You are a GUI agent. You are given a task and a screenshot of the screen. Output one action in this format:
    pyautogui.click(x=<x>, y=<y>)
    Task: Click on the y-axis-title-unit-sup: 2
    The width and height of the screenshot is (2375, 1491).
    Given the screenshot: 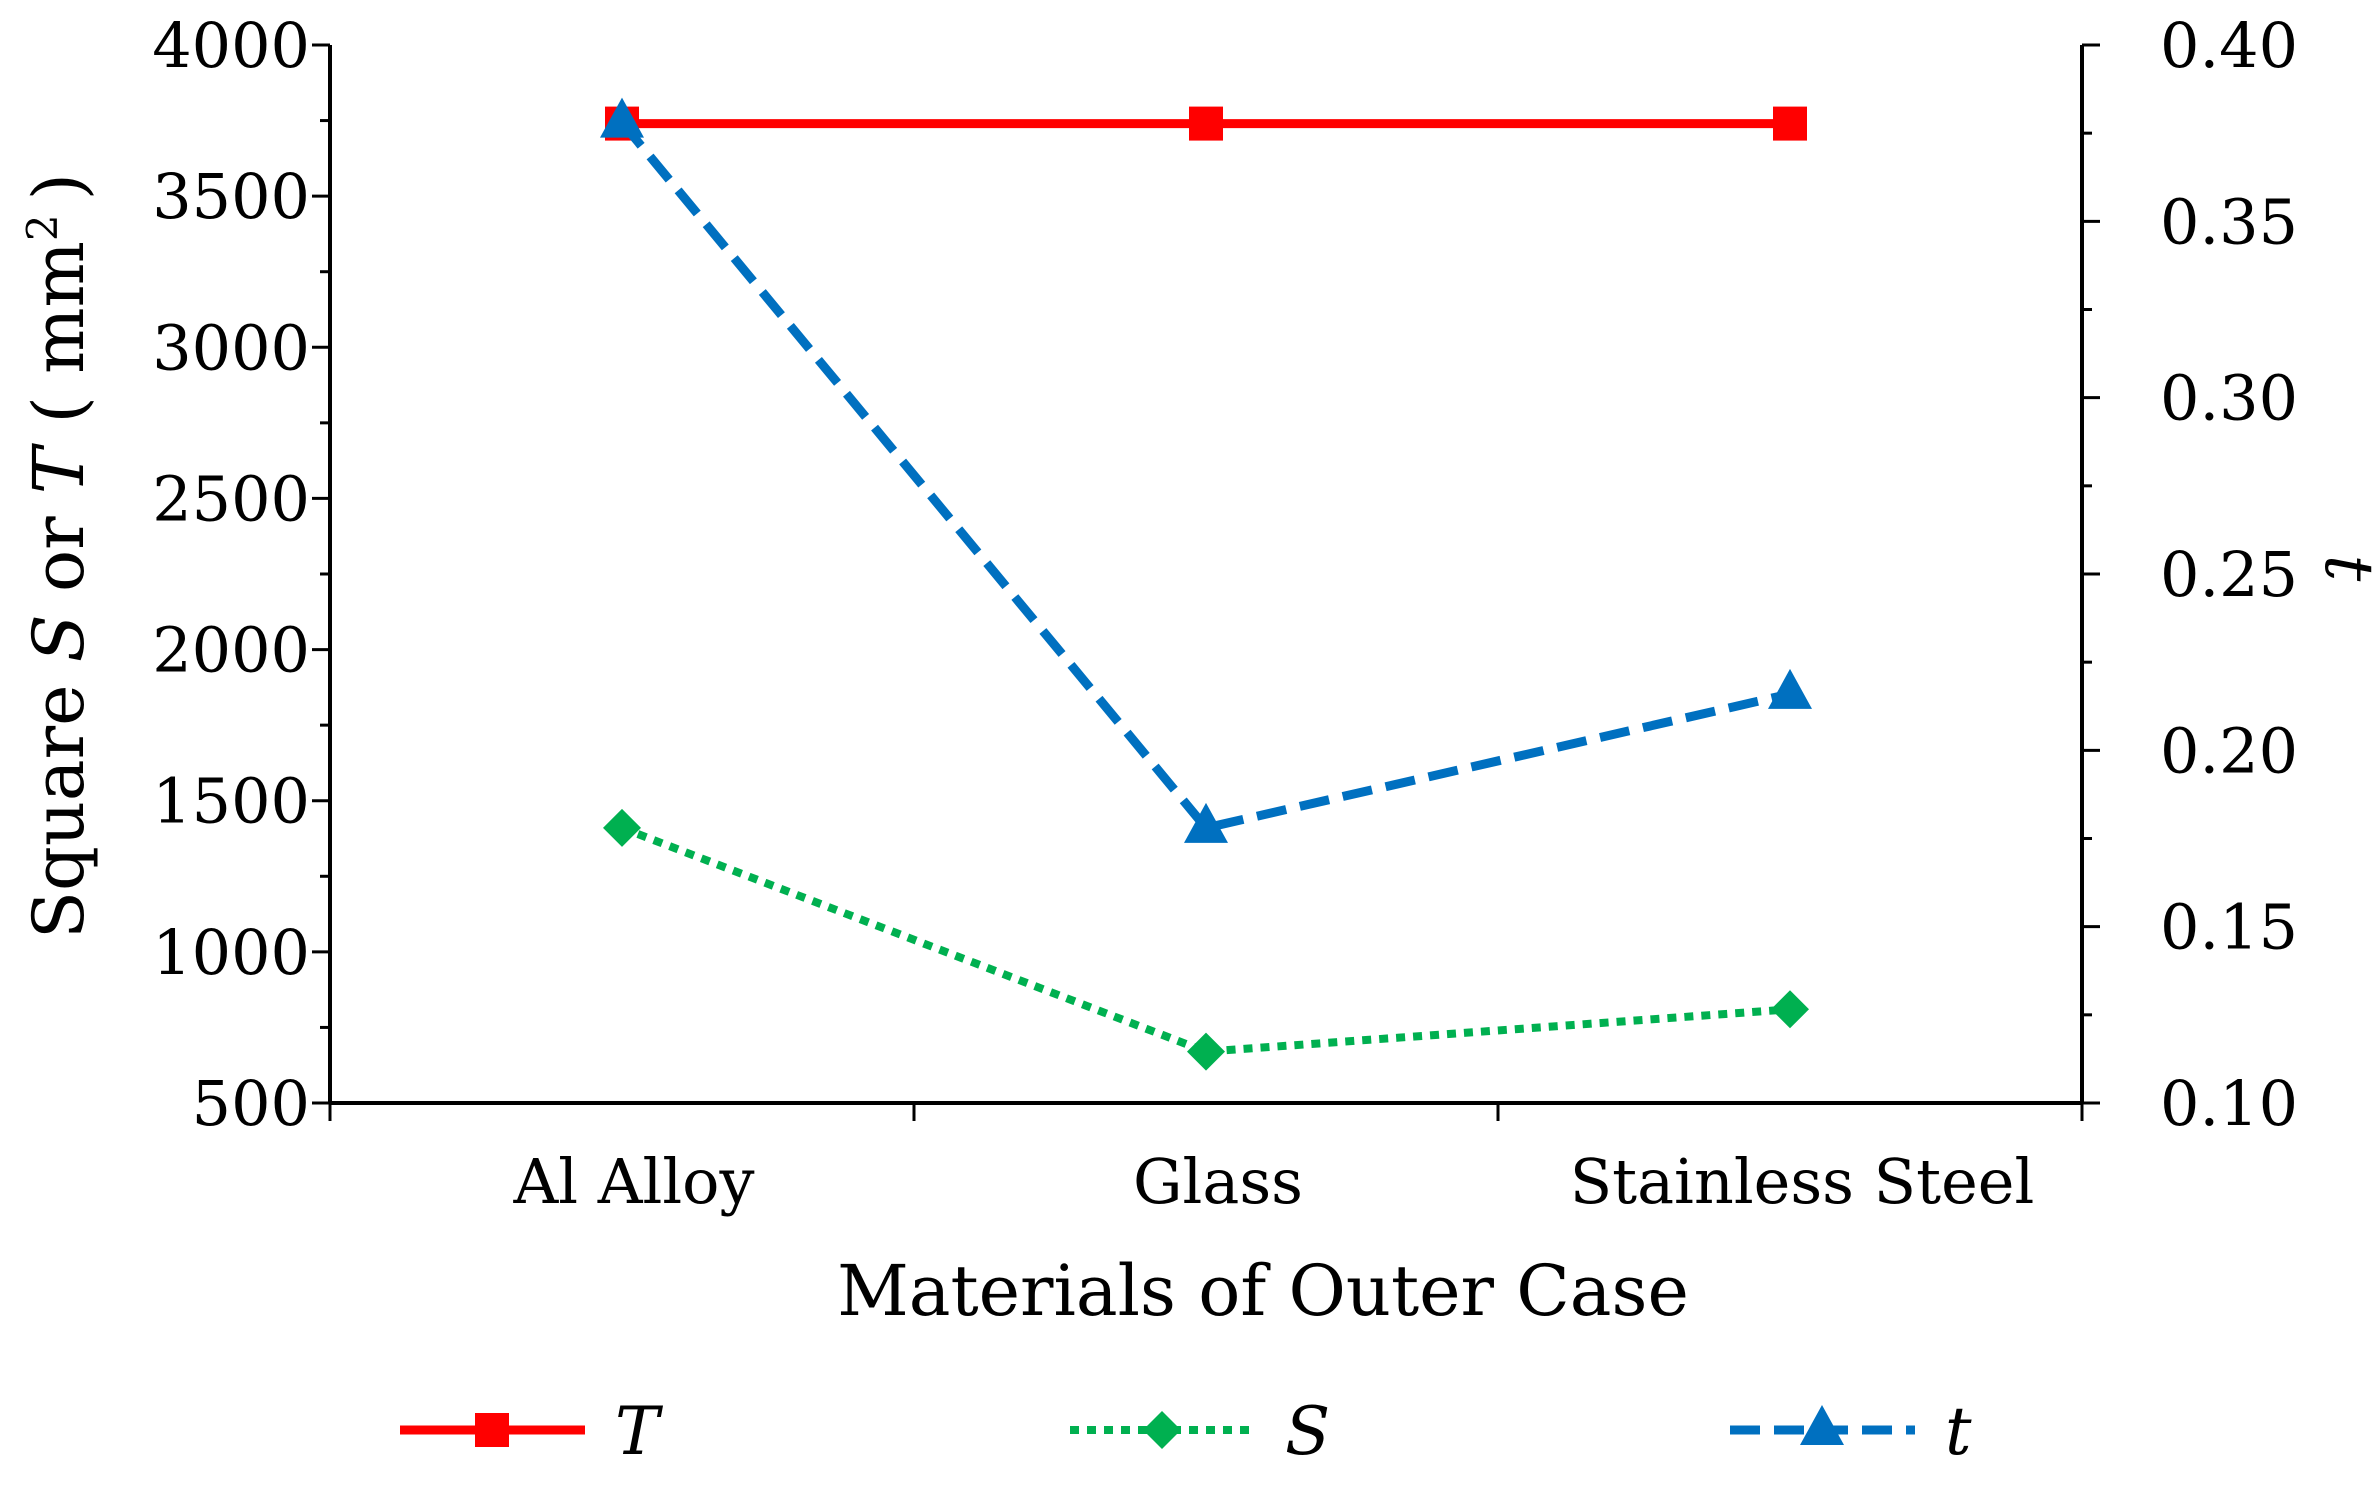 What is the action you would take?
    pyautogui.click(x=42, y=227)
    